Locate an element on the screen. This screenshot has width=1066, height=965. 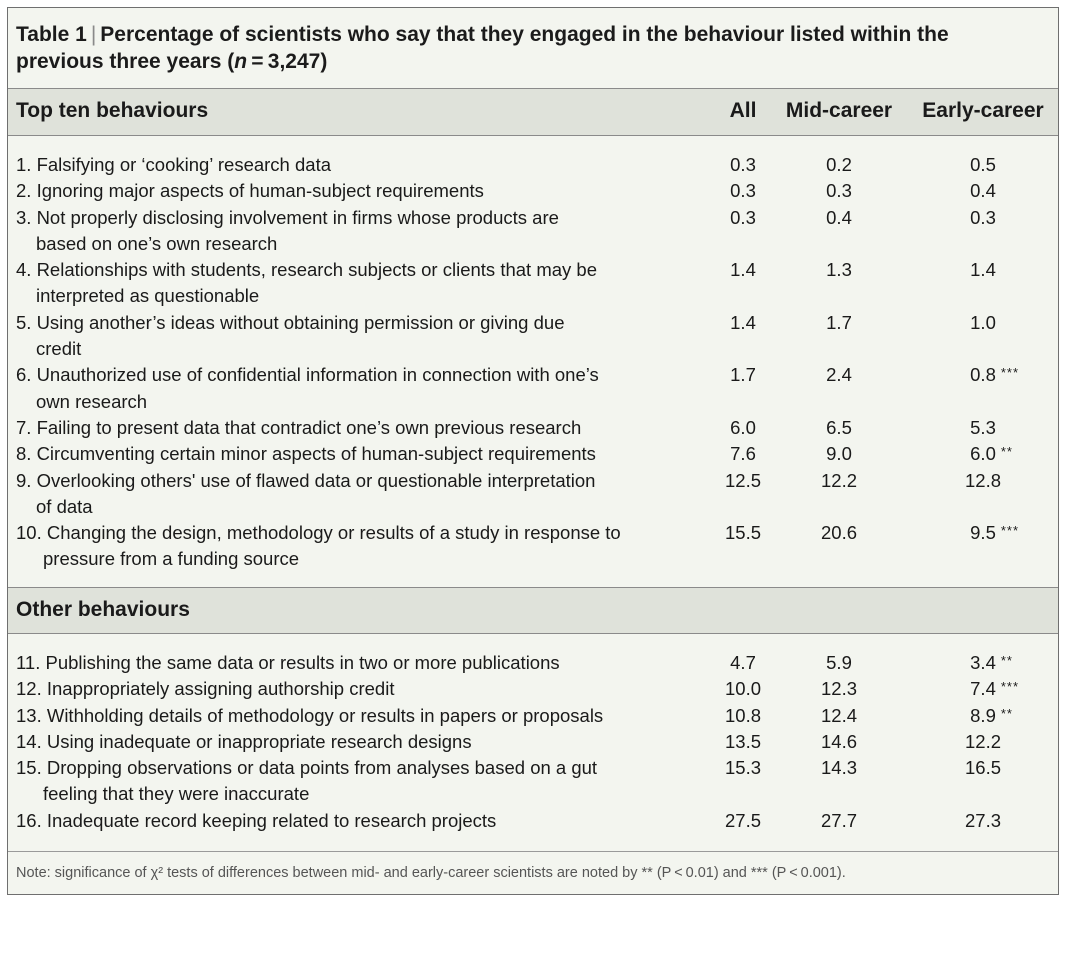
cell-early-career-value: 1.4 is located at coordinates (983, 270).